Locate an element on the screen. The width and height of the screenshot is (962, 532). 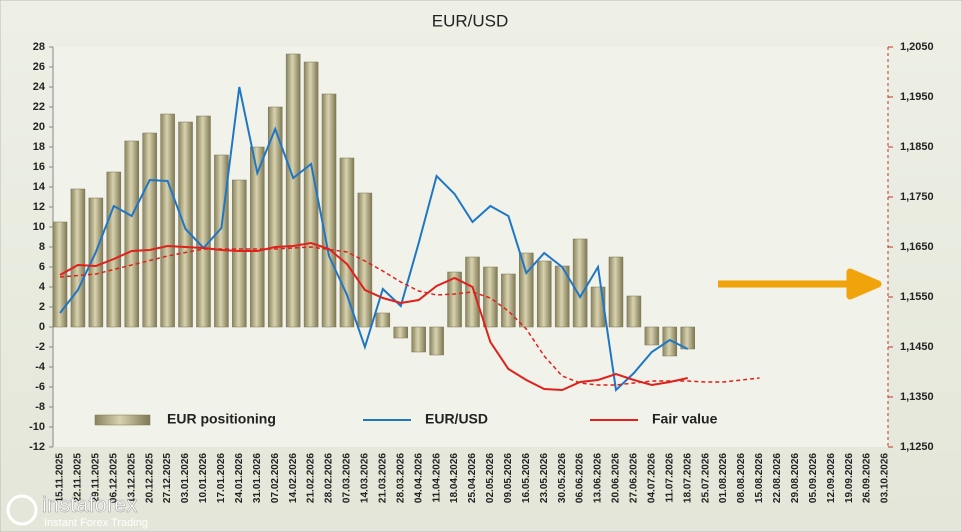
x-tick-label: 10.01.2026 is located at coordinates (203, 478).